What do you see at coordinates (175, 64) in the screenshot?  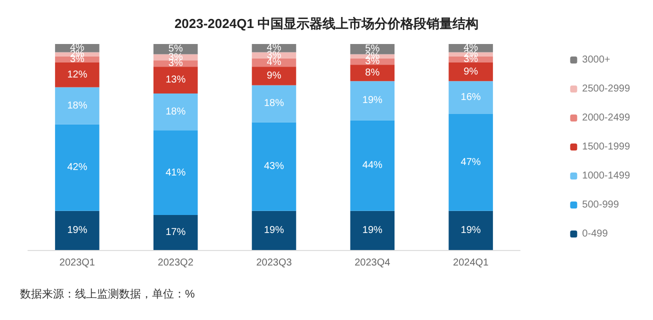 I see `data-label: 3%` at bounding box center [175, 64].